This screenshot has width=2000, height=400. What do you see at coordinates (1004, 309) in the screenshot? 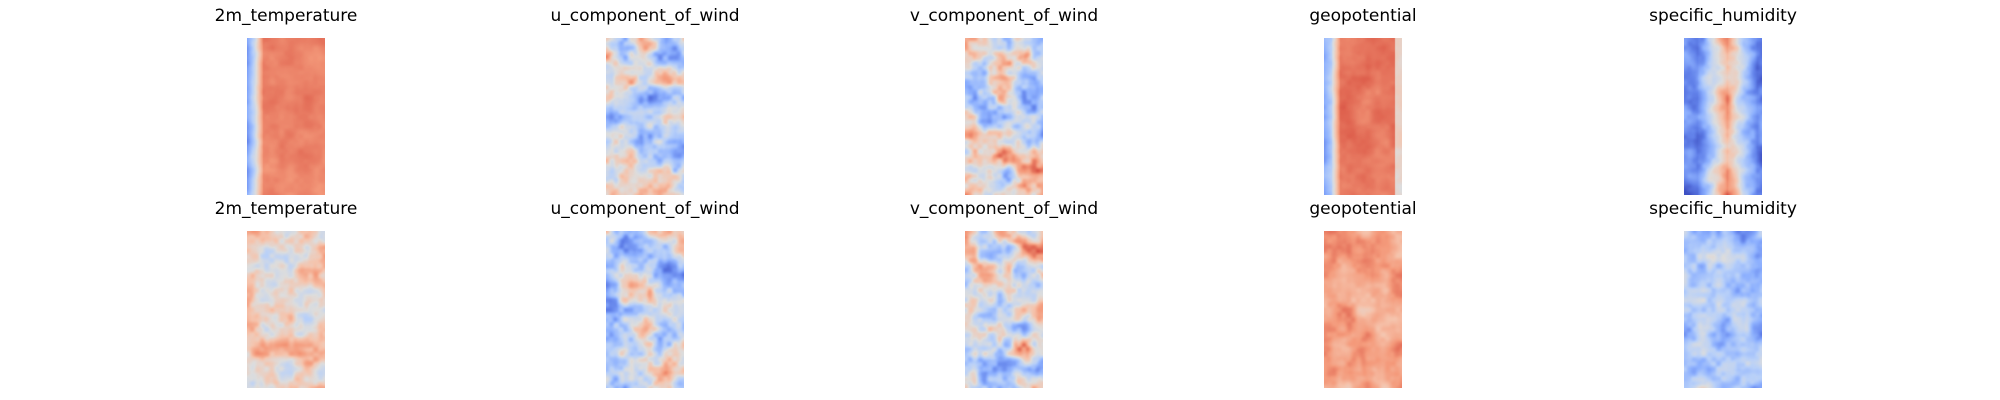
I see `heatmap-v-component-of-wind-row2` at bounding box center [1004, 309].